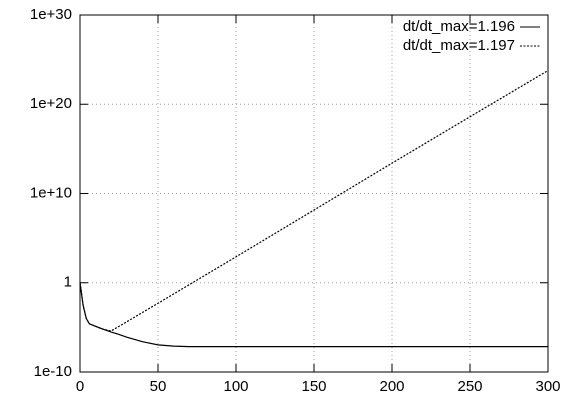 The height and width of the screenshot is (401, 567). Describe the element at coordinates (158, 386) in the screenshot. I see `x-tick-label: 50` at that location.